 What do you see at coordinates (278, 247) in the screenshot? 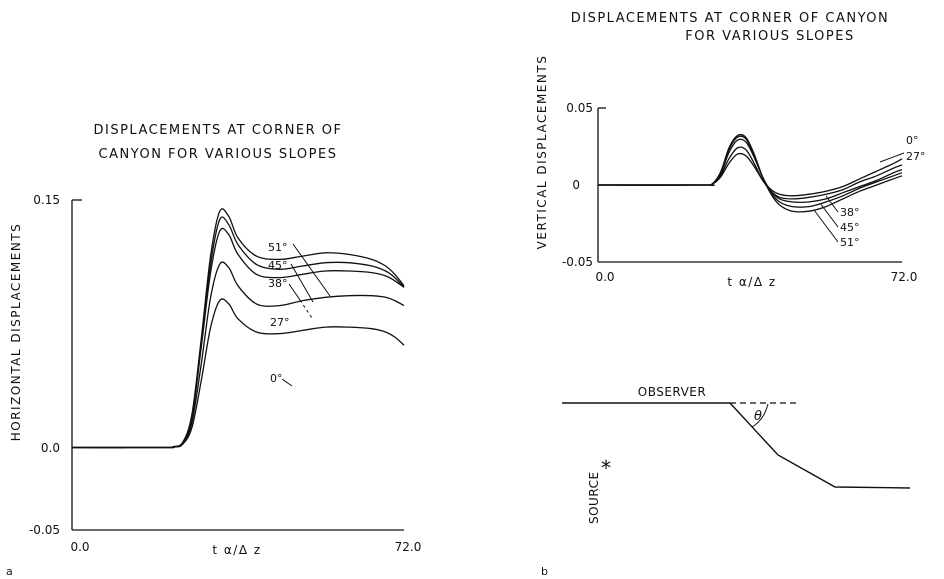
I see `chart-a-series-label: 51°` at bounding box center [278, 247].